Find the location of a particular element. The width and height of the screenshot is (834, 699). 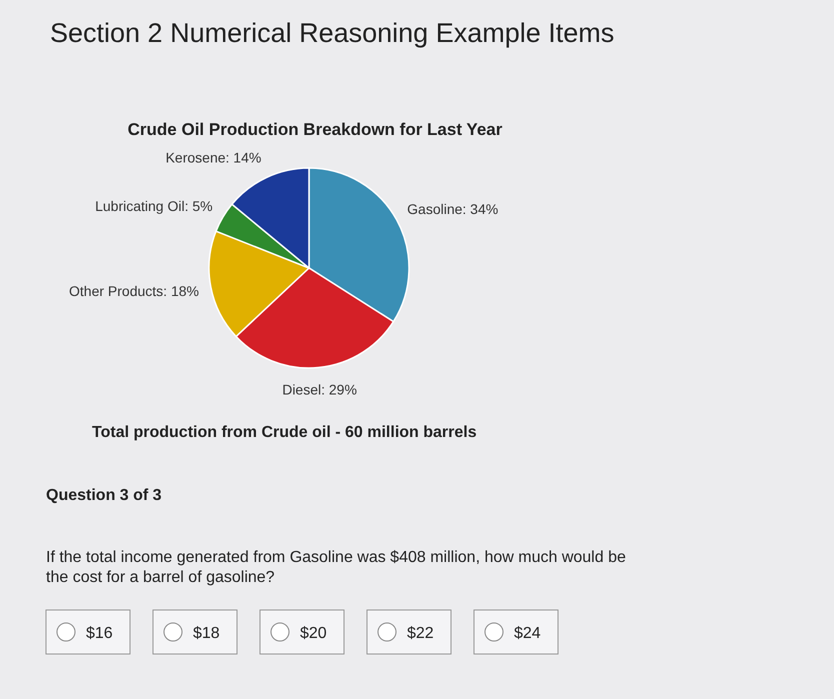

slice-label: Diesel: 29% is located at coordinates (319, 389).